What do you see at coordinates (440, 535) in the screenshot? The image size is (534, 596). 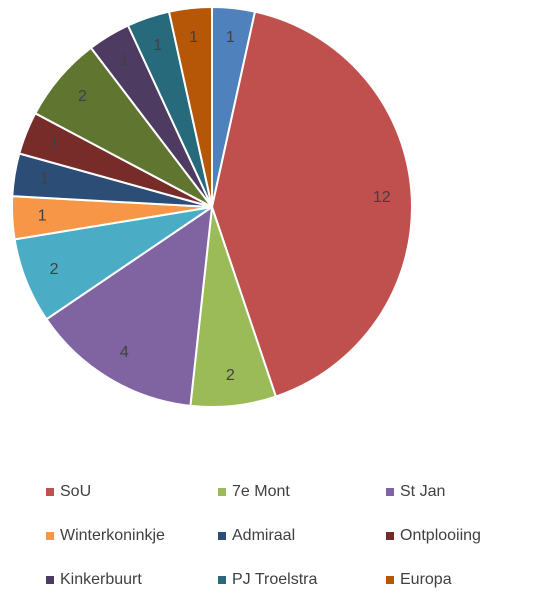 I see `legend-label: Ontplooiing` at bounding box center [440, 535].